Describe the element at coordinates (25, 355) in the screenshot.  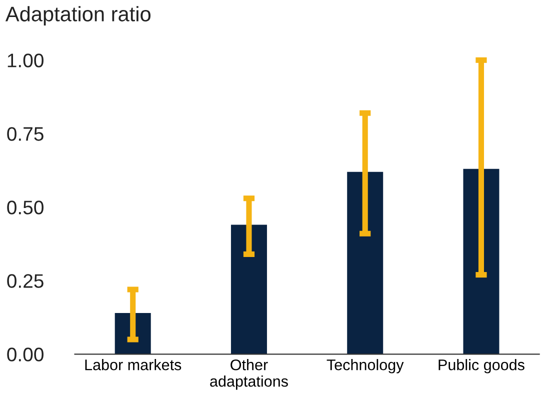
I see `y-tick-label: 0.00` at that location.